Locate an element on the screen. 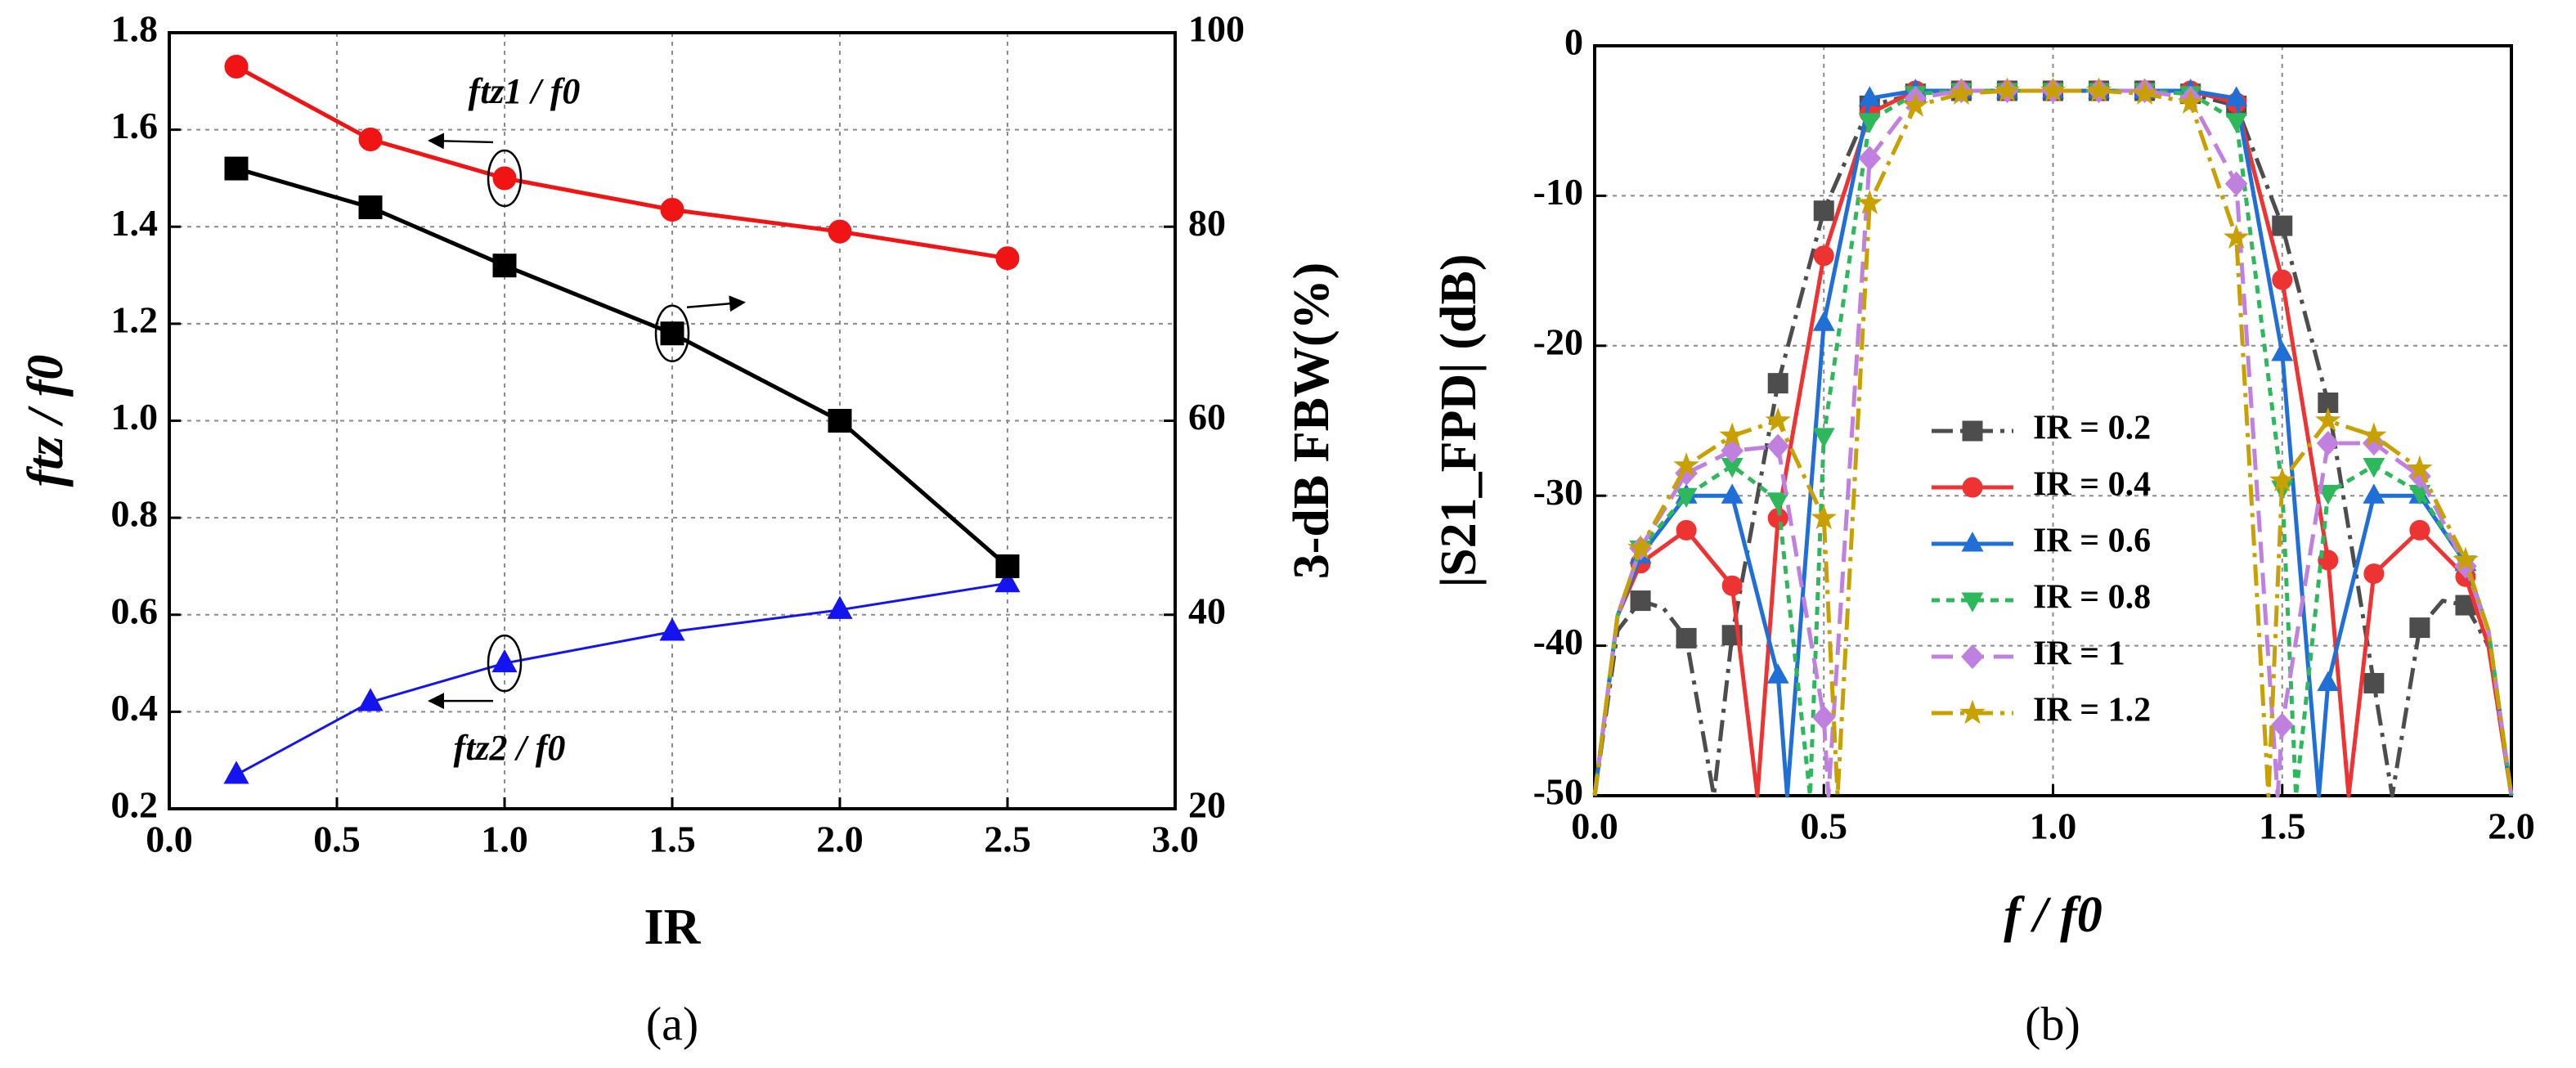 Image resolution: width=2576 pixels, height=1068 pixels. y-tick-label: 0.2 is located at coordinates (135, 805).